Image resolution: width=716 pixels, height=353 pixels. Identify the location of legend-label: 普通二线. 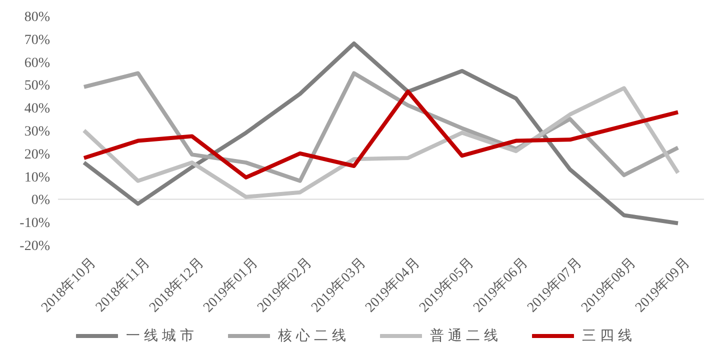
(466, 336).